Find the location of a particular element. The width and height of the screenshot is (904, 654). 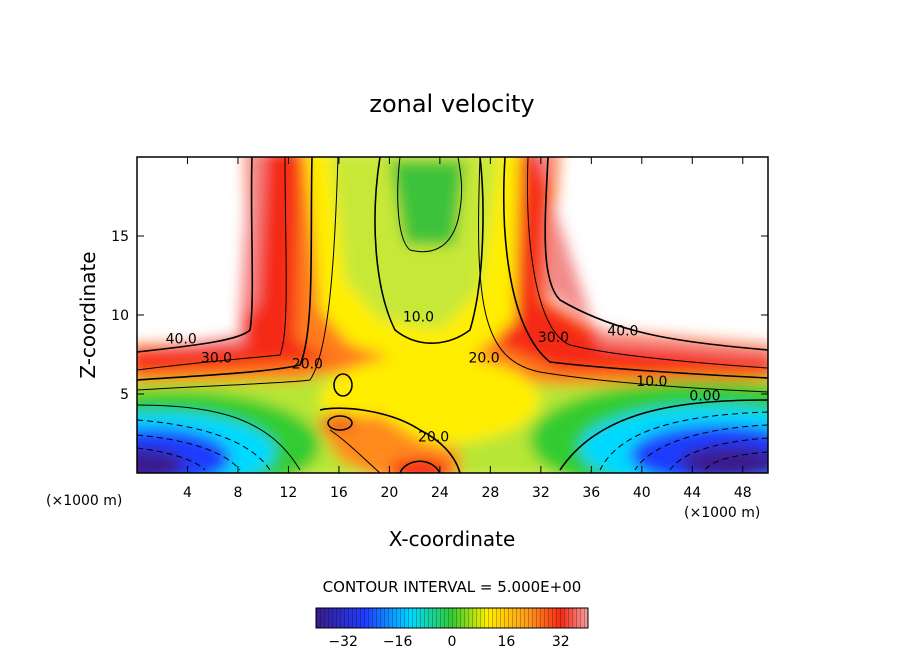

colorbar-frame is located at coordinates (452, 618).